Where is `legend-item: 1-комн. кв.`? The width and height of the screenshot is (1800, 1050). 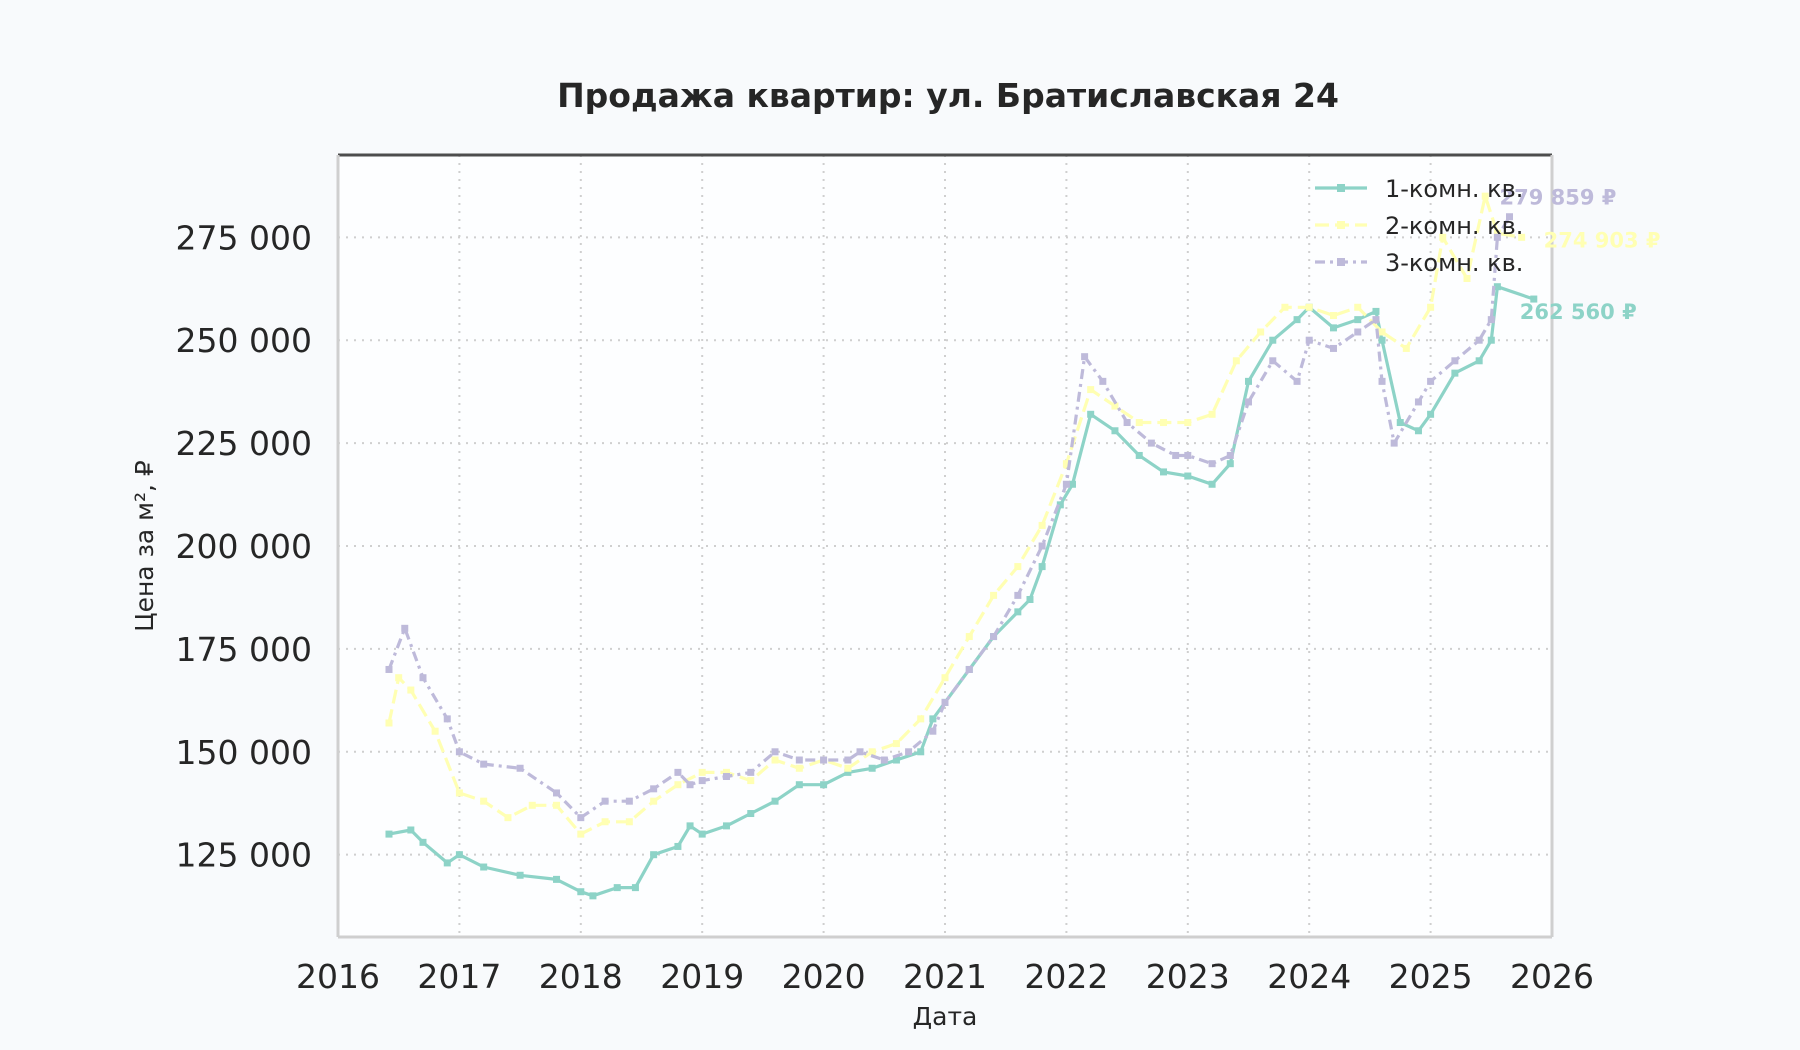
legend-item: 1-комн. кв. is located at coordinates (1419, 189).